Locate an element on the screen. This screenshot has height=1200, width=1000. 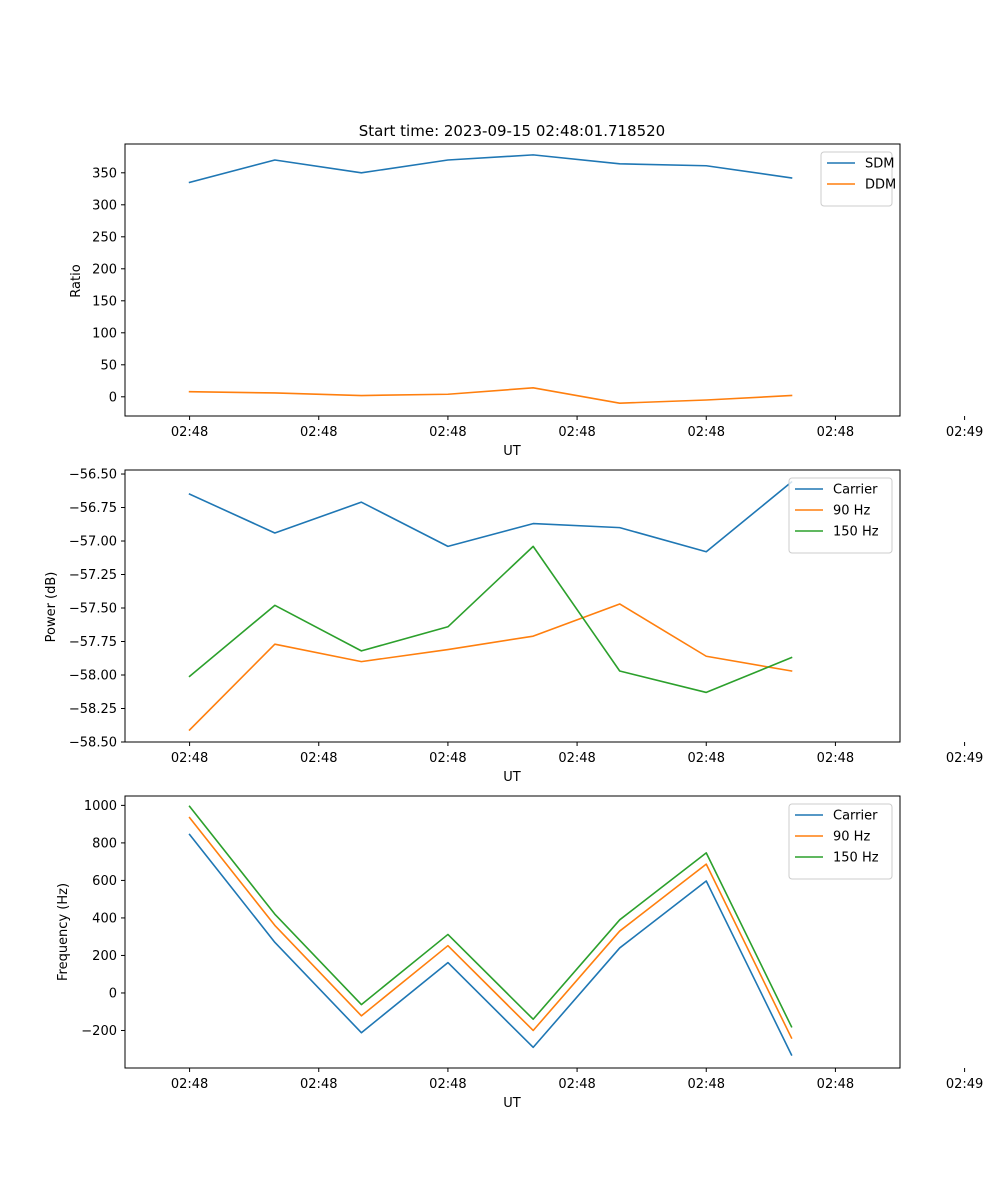
y-tick-label: 400 is located at coordinates (104, 918).